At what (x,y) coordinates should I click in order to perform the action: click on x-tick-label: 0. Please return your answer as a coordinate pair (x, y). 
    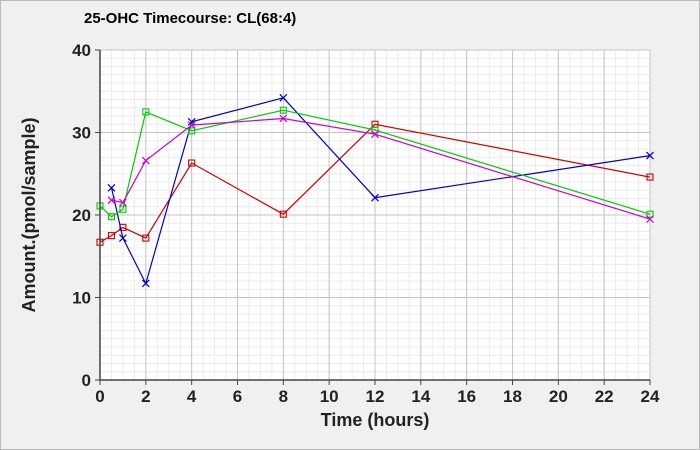
    Looking at the image, I should click on (99, 396).